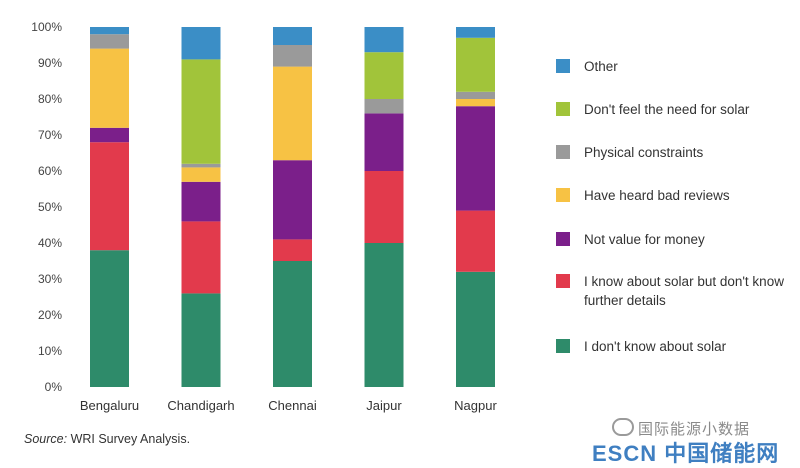 The height and width of the screenshot is (468, 800). I want to click on source-note: Source: WRI Survey Analysis., so click(107, 439).